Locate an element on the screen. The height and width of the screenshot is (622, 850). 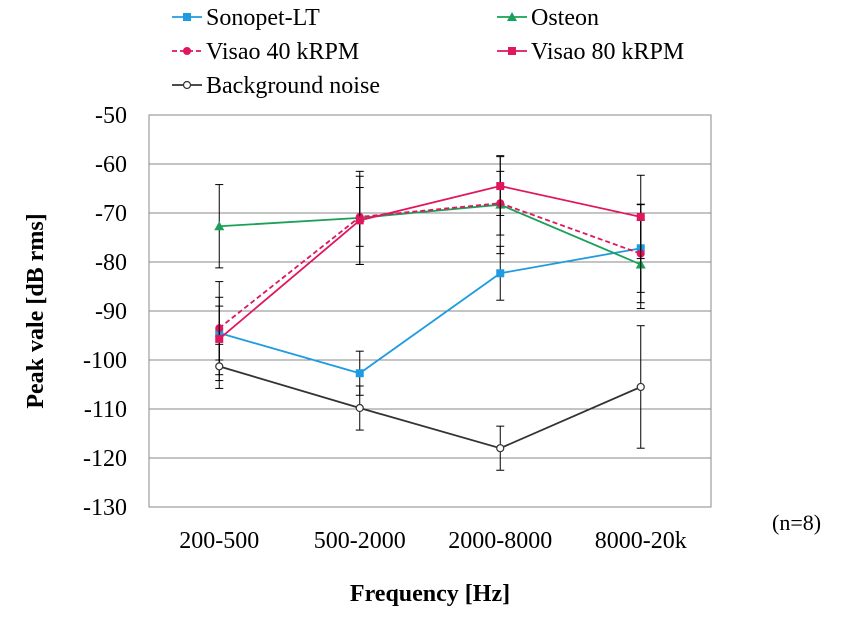
y-axis-ticks: -50 -60 -70 -80 -90 -100 -110 -120 -130 is located at coordinates (105, 312).